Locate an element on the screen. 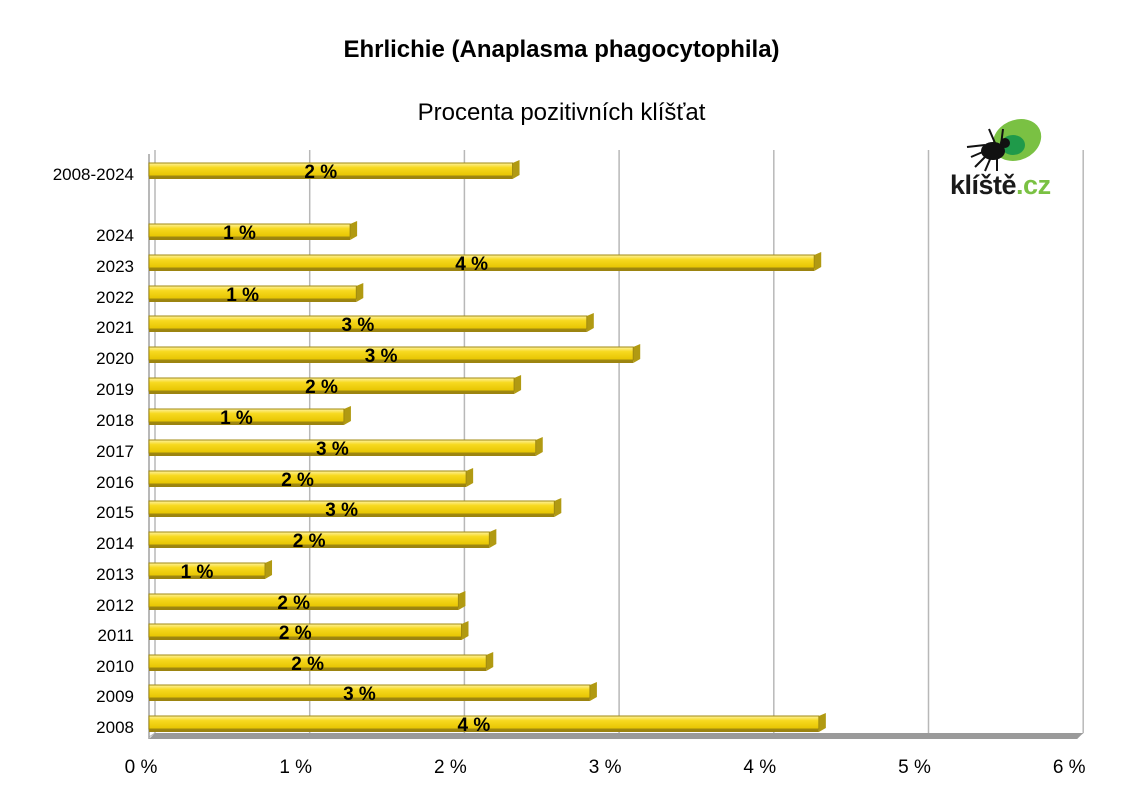  logo-text: klíště.cz is located at coordinates (1000, 185).